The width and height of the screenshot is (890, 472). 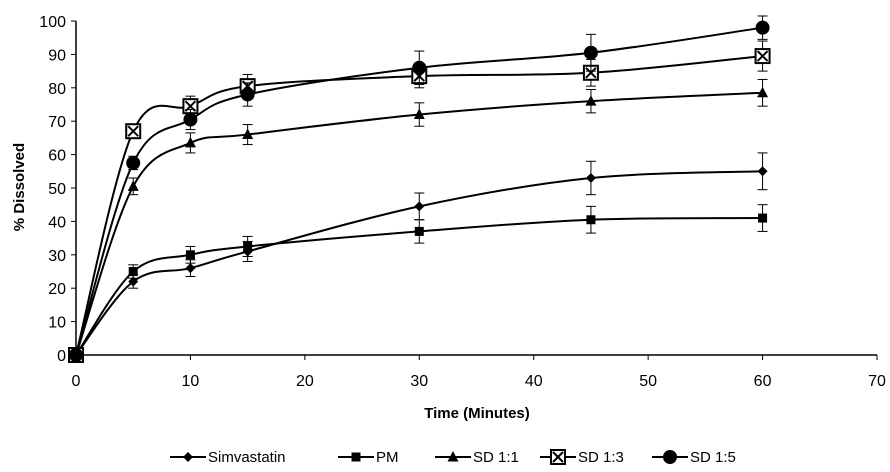 What do you see at coordinates (52, 22) in the screenshot?
I see `y-tick-label: 100` at bounding box center [52, 22].